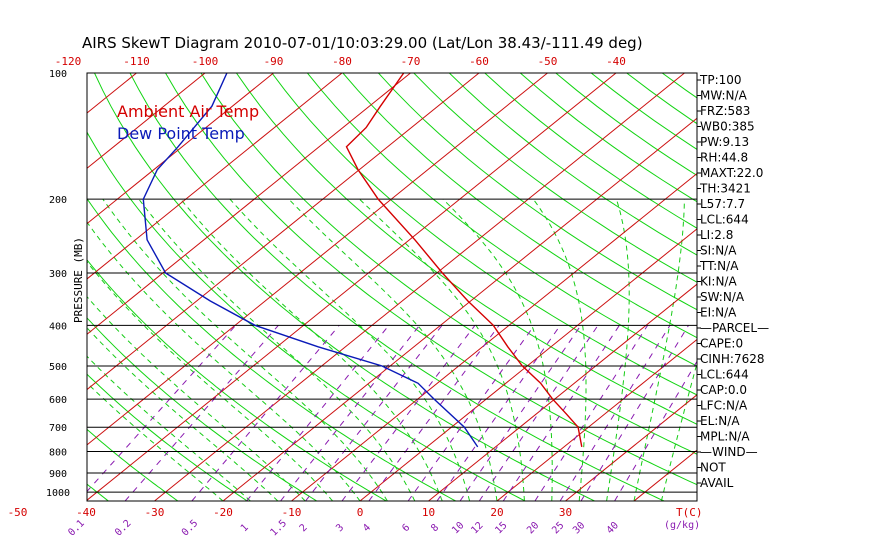 The width and height of the screenshot is (870, 560). I want to click on index-label: PW:9.13, so click(724, 142).